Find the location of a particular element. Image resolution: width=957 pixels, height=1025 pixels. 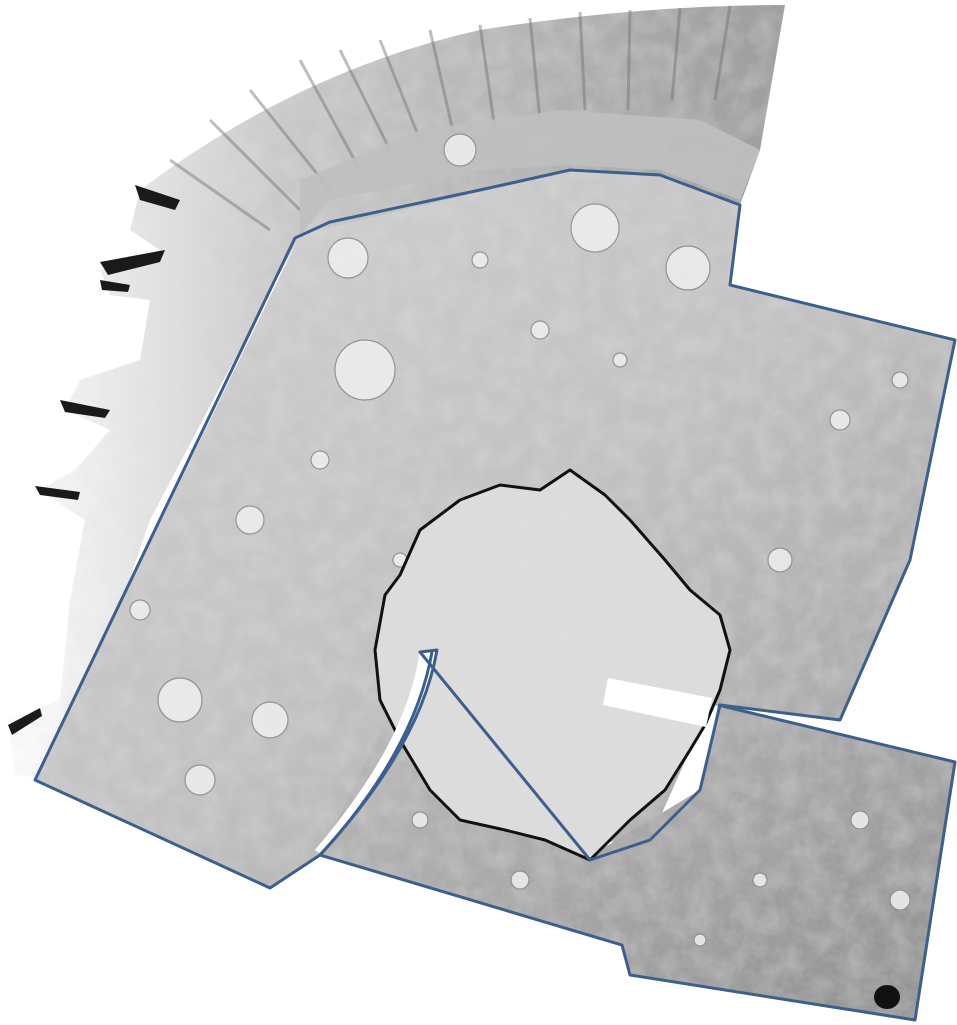

dark-crater is located at coordinates (887, 997).